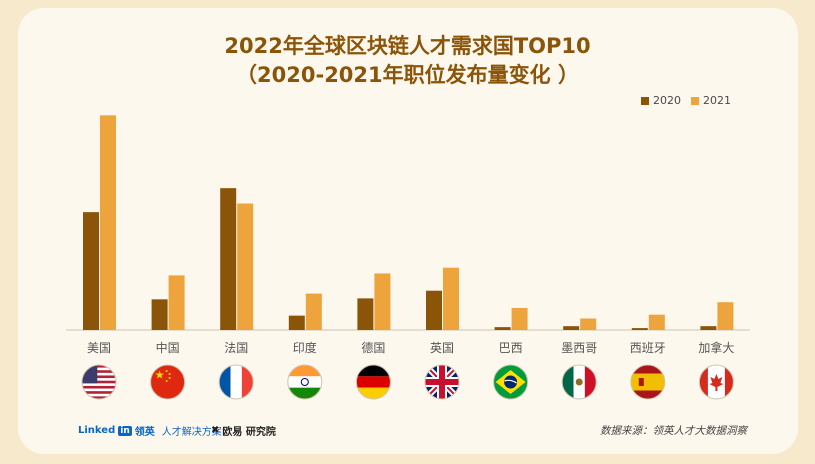  I want to click on mx-flag-icon, so click(579, 382).